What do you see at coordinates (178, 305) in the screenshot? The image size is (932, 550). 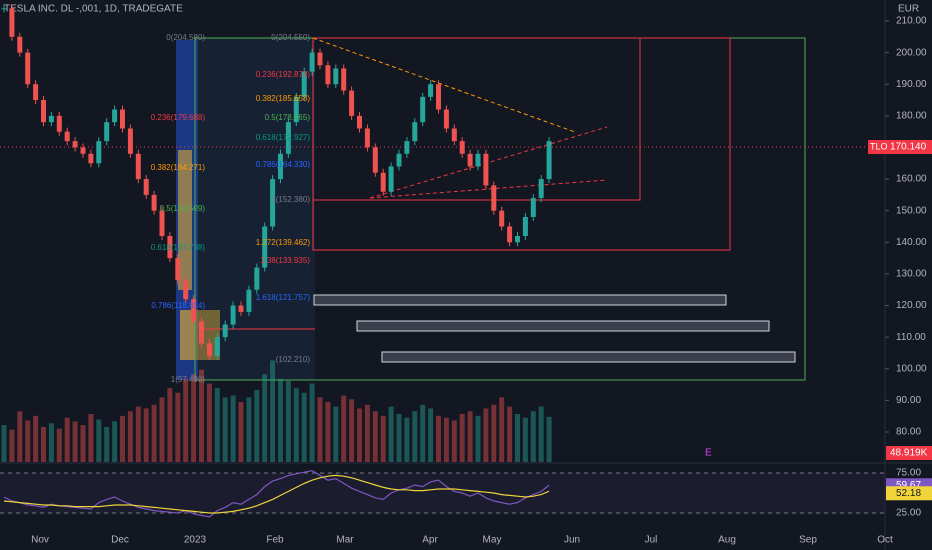 I see `fib-label: 0.786(118.814)` at bounding box center [178, 305].